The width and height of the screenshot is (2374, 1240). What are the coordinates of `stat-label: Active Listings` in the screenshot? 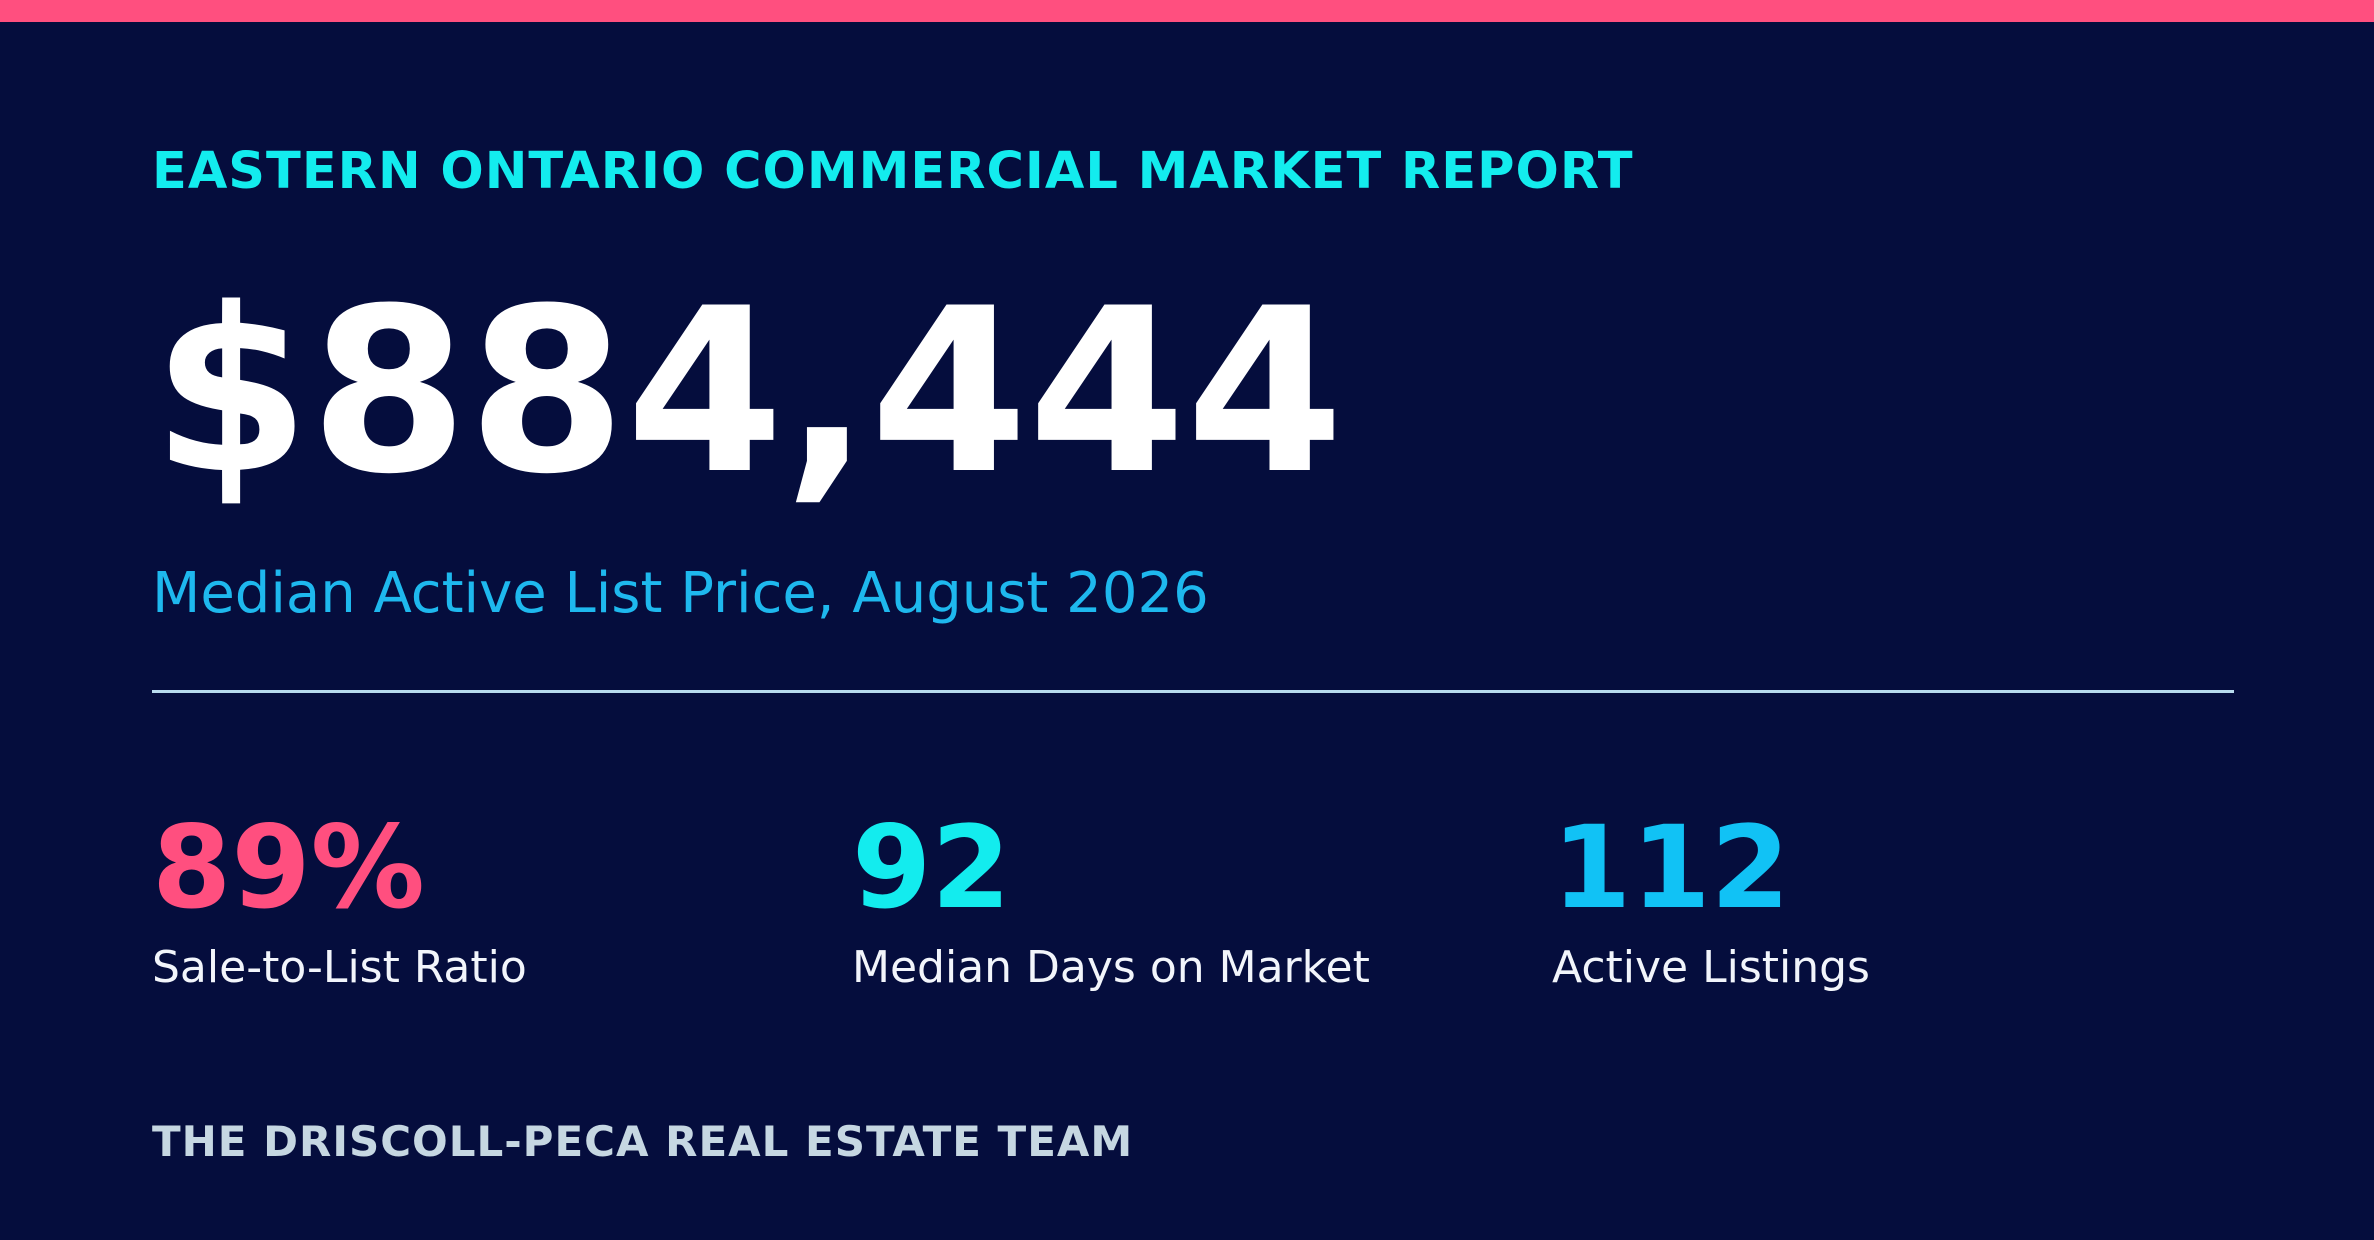 It's located at (1711, 967).